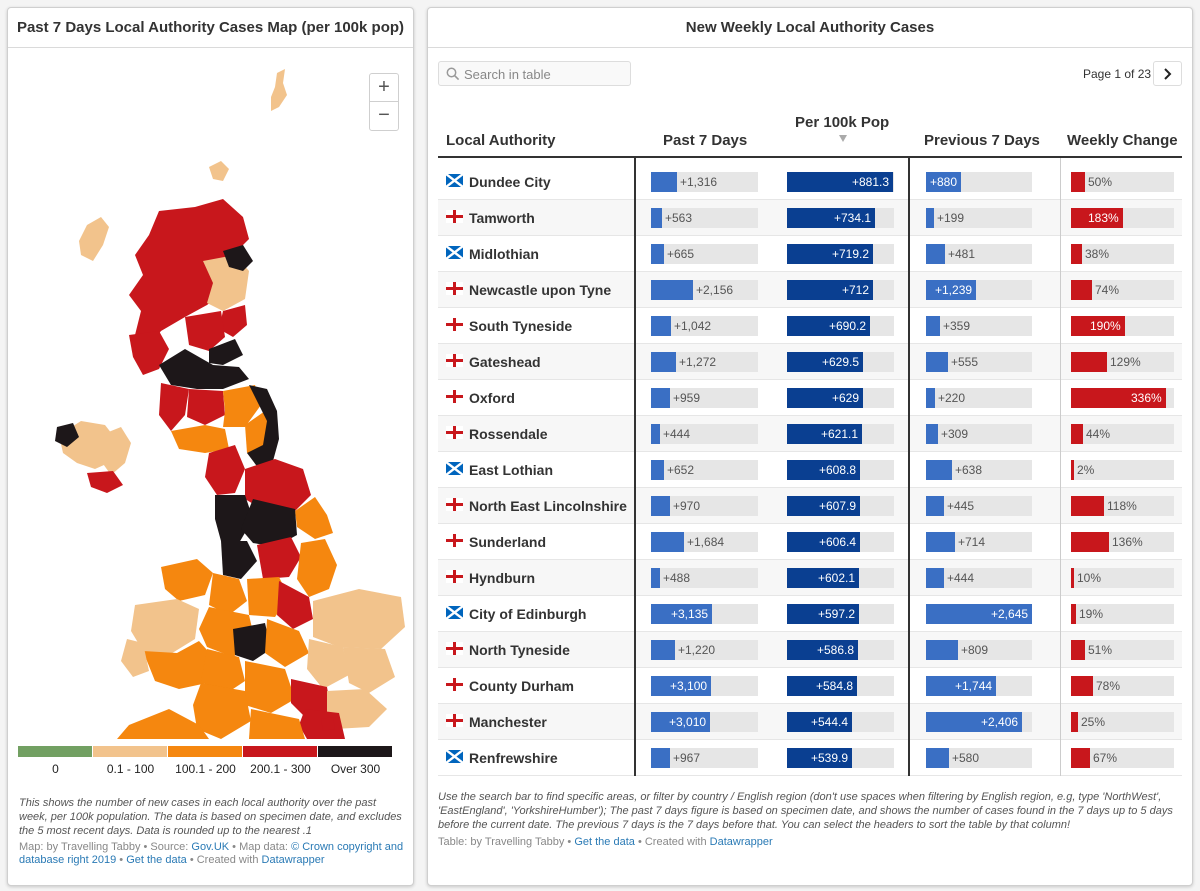 The image size is (1200, 891). I want to click on change-bar-track: 118%, so click(1122, 506).